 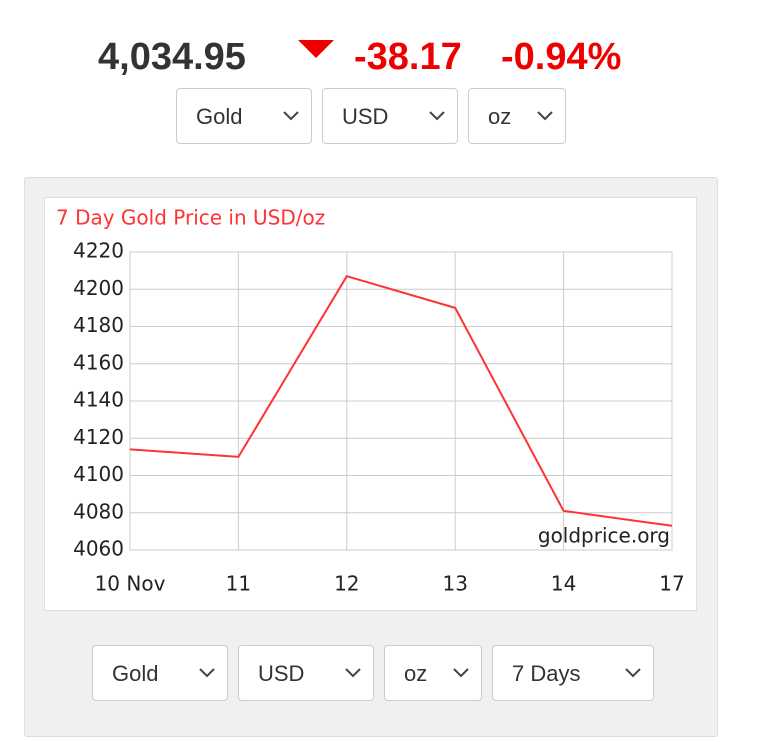 What do you see at coordinates (98, 549) in the screenshot?
I see `y-tick-label: 4060` at bounding box center [98, 549].